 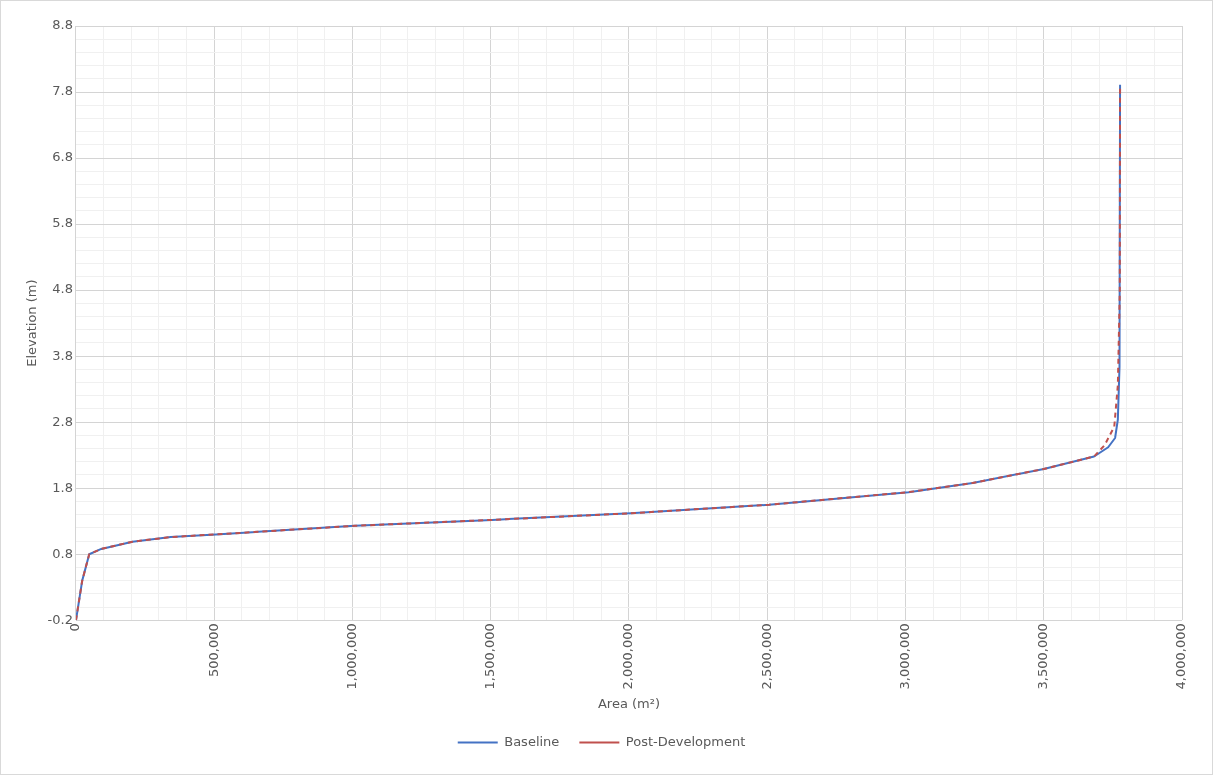 I want to click on x-axis-title: Area (m²), so click(x=629, y=703).